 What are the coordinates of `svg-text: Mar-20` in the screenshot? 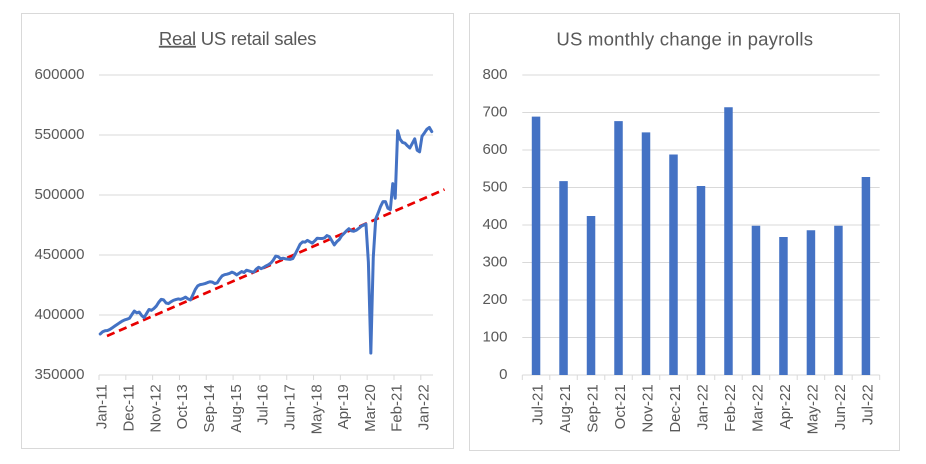 It's located at (370, 408).